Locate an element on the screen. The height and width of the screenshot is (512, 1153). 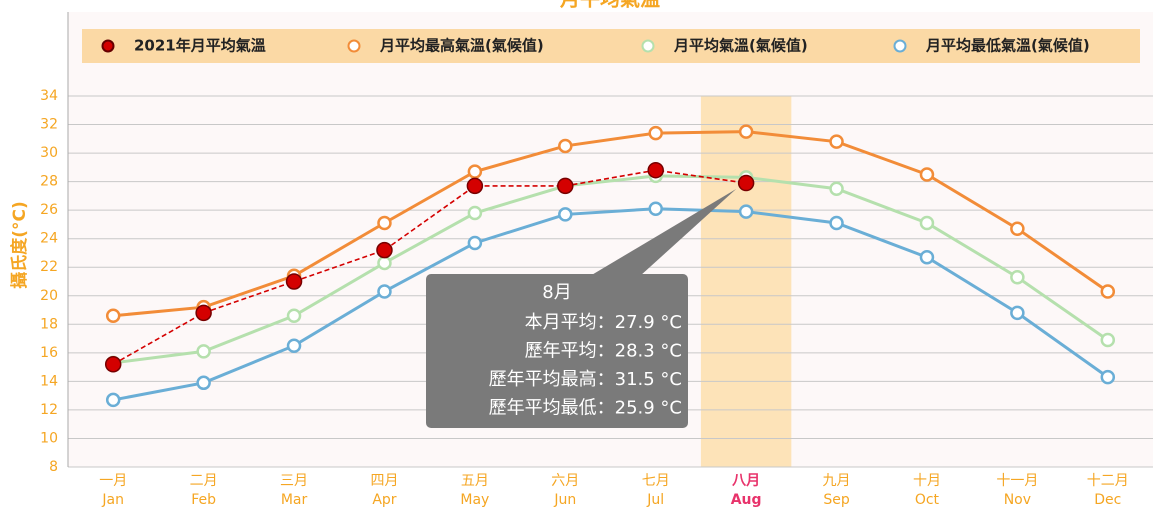
x-tick-label: 十一月 is located at coordinates (1017, 481).